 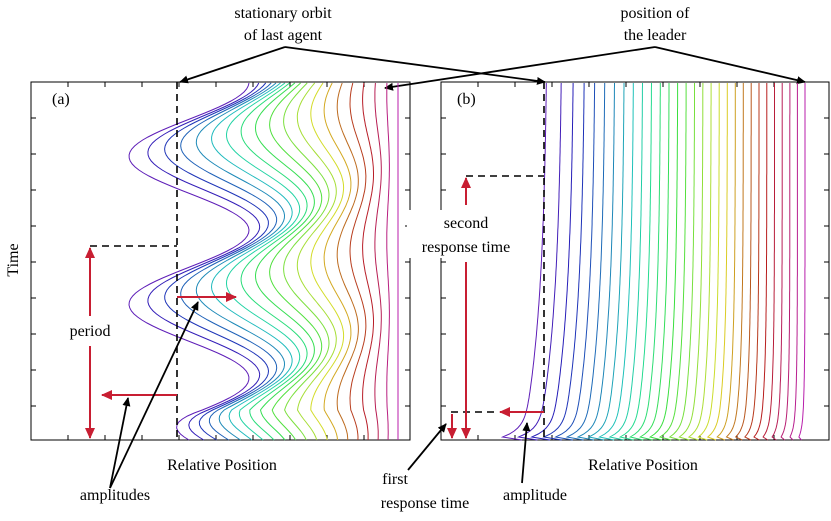 What do you see at coordinates (526, 453) in the screenshot?
I see `amplitude-pointer` at bounding box center [526, 453].